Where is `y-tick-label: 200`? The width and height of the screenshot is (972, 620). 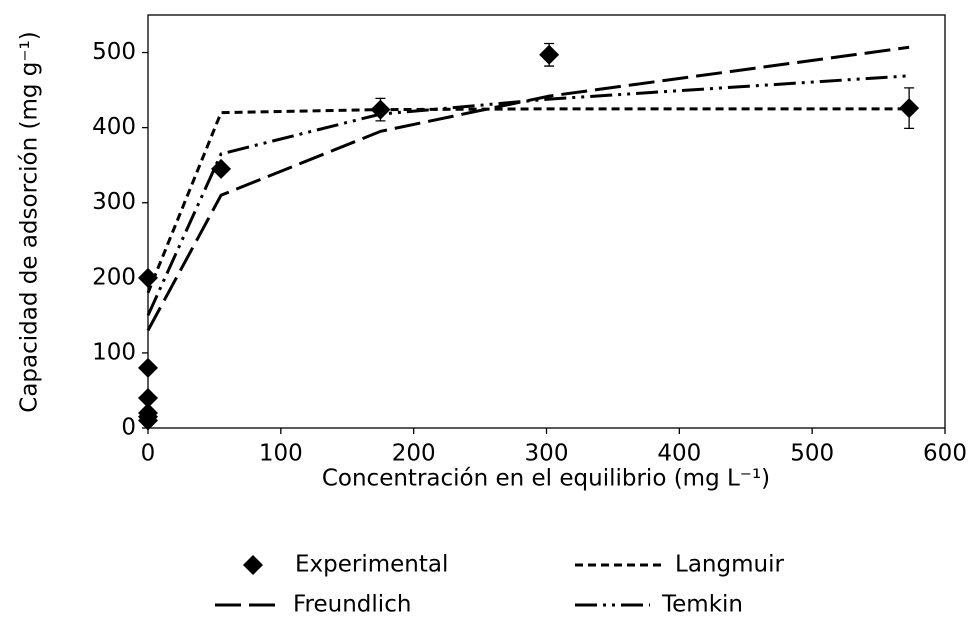 y-tick-label: 200 is located at coordinates (114, 277).